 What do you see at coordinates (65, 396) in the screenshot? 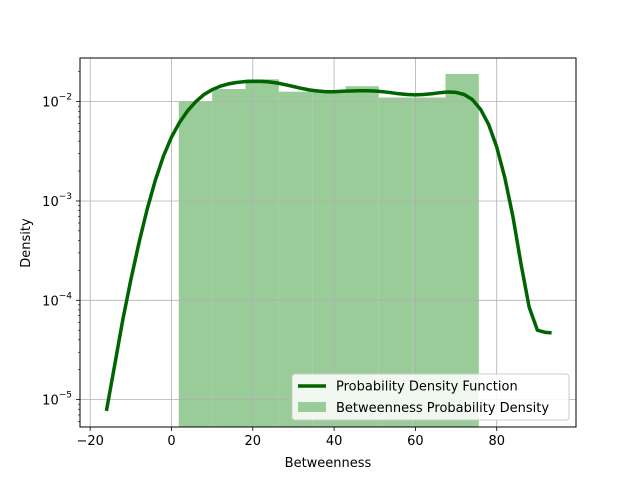
I see `y-tick-exponent: −5` at bounding box center [65, 396].